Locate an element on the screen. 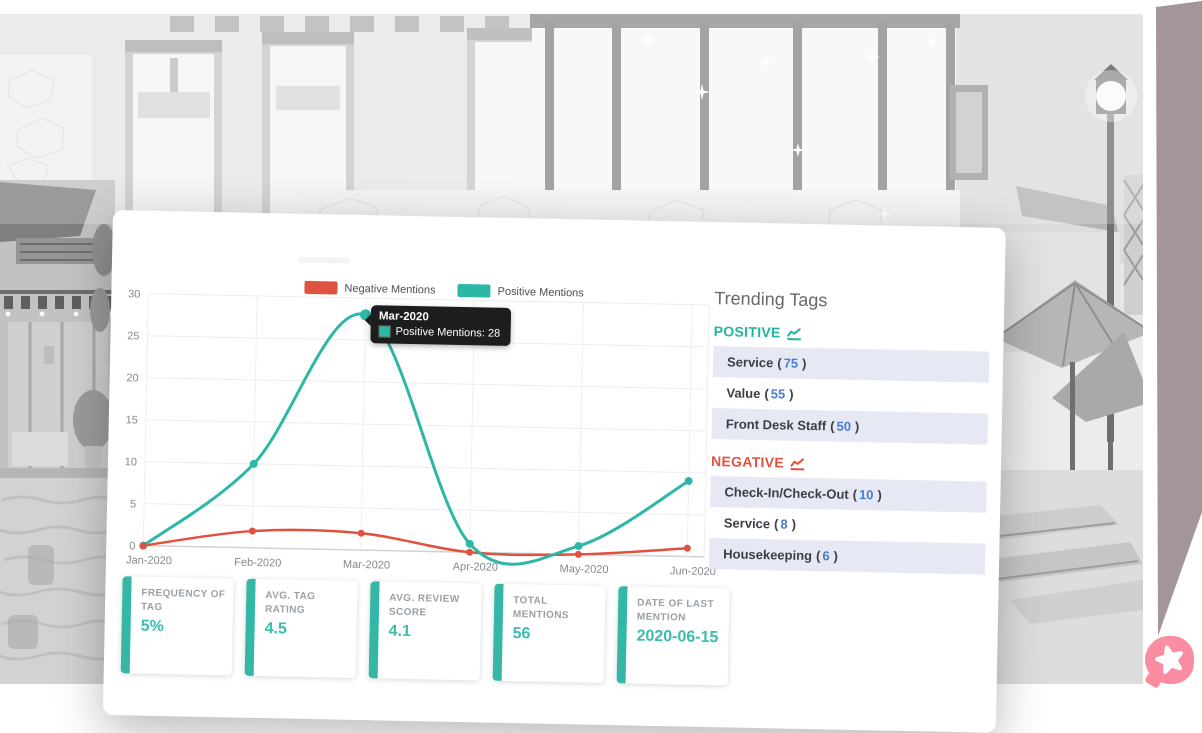  stat-card-frequency: FREQUENCY OF TAG 5% is located at coordinates (177, 625).